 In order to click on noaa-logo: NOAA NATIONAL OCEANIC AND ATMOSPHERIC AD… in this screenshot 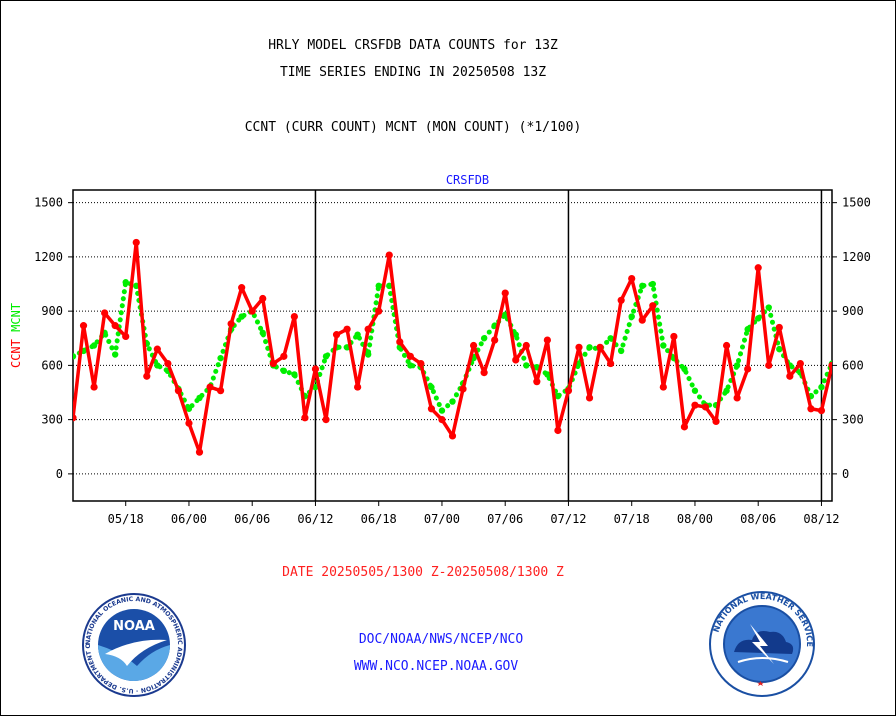, I will do `click(132, 642)`.